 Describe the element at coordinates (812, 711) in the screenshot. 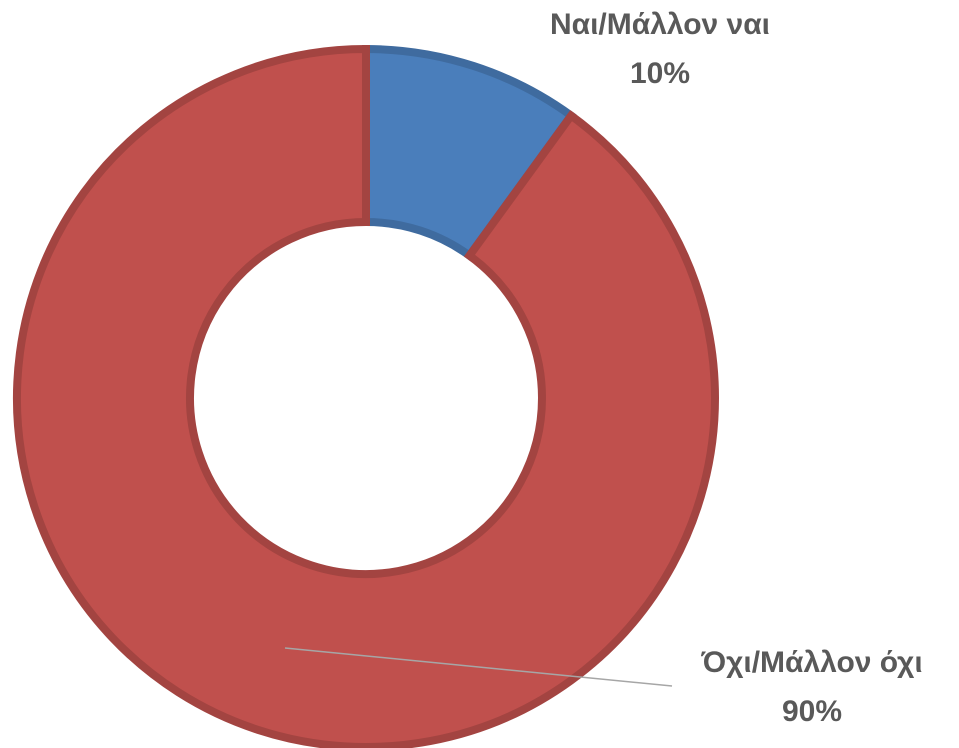

I see `slice-value-label: 90%` at that location.